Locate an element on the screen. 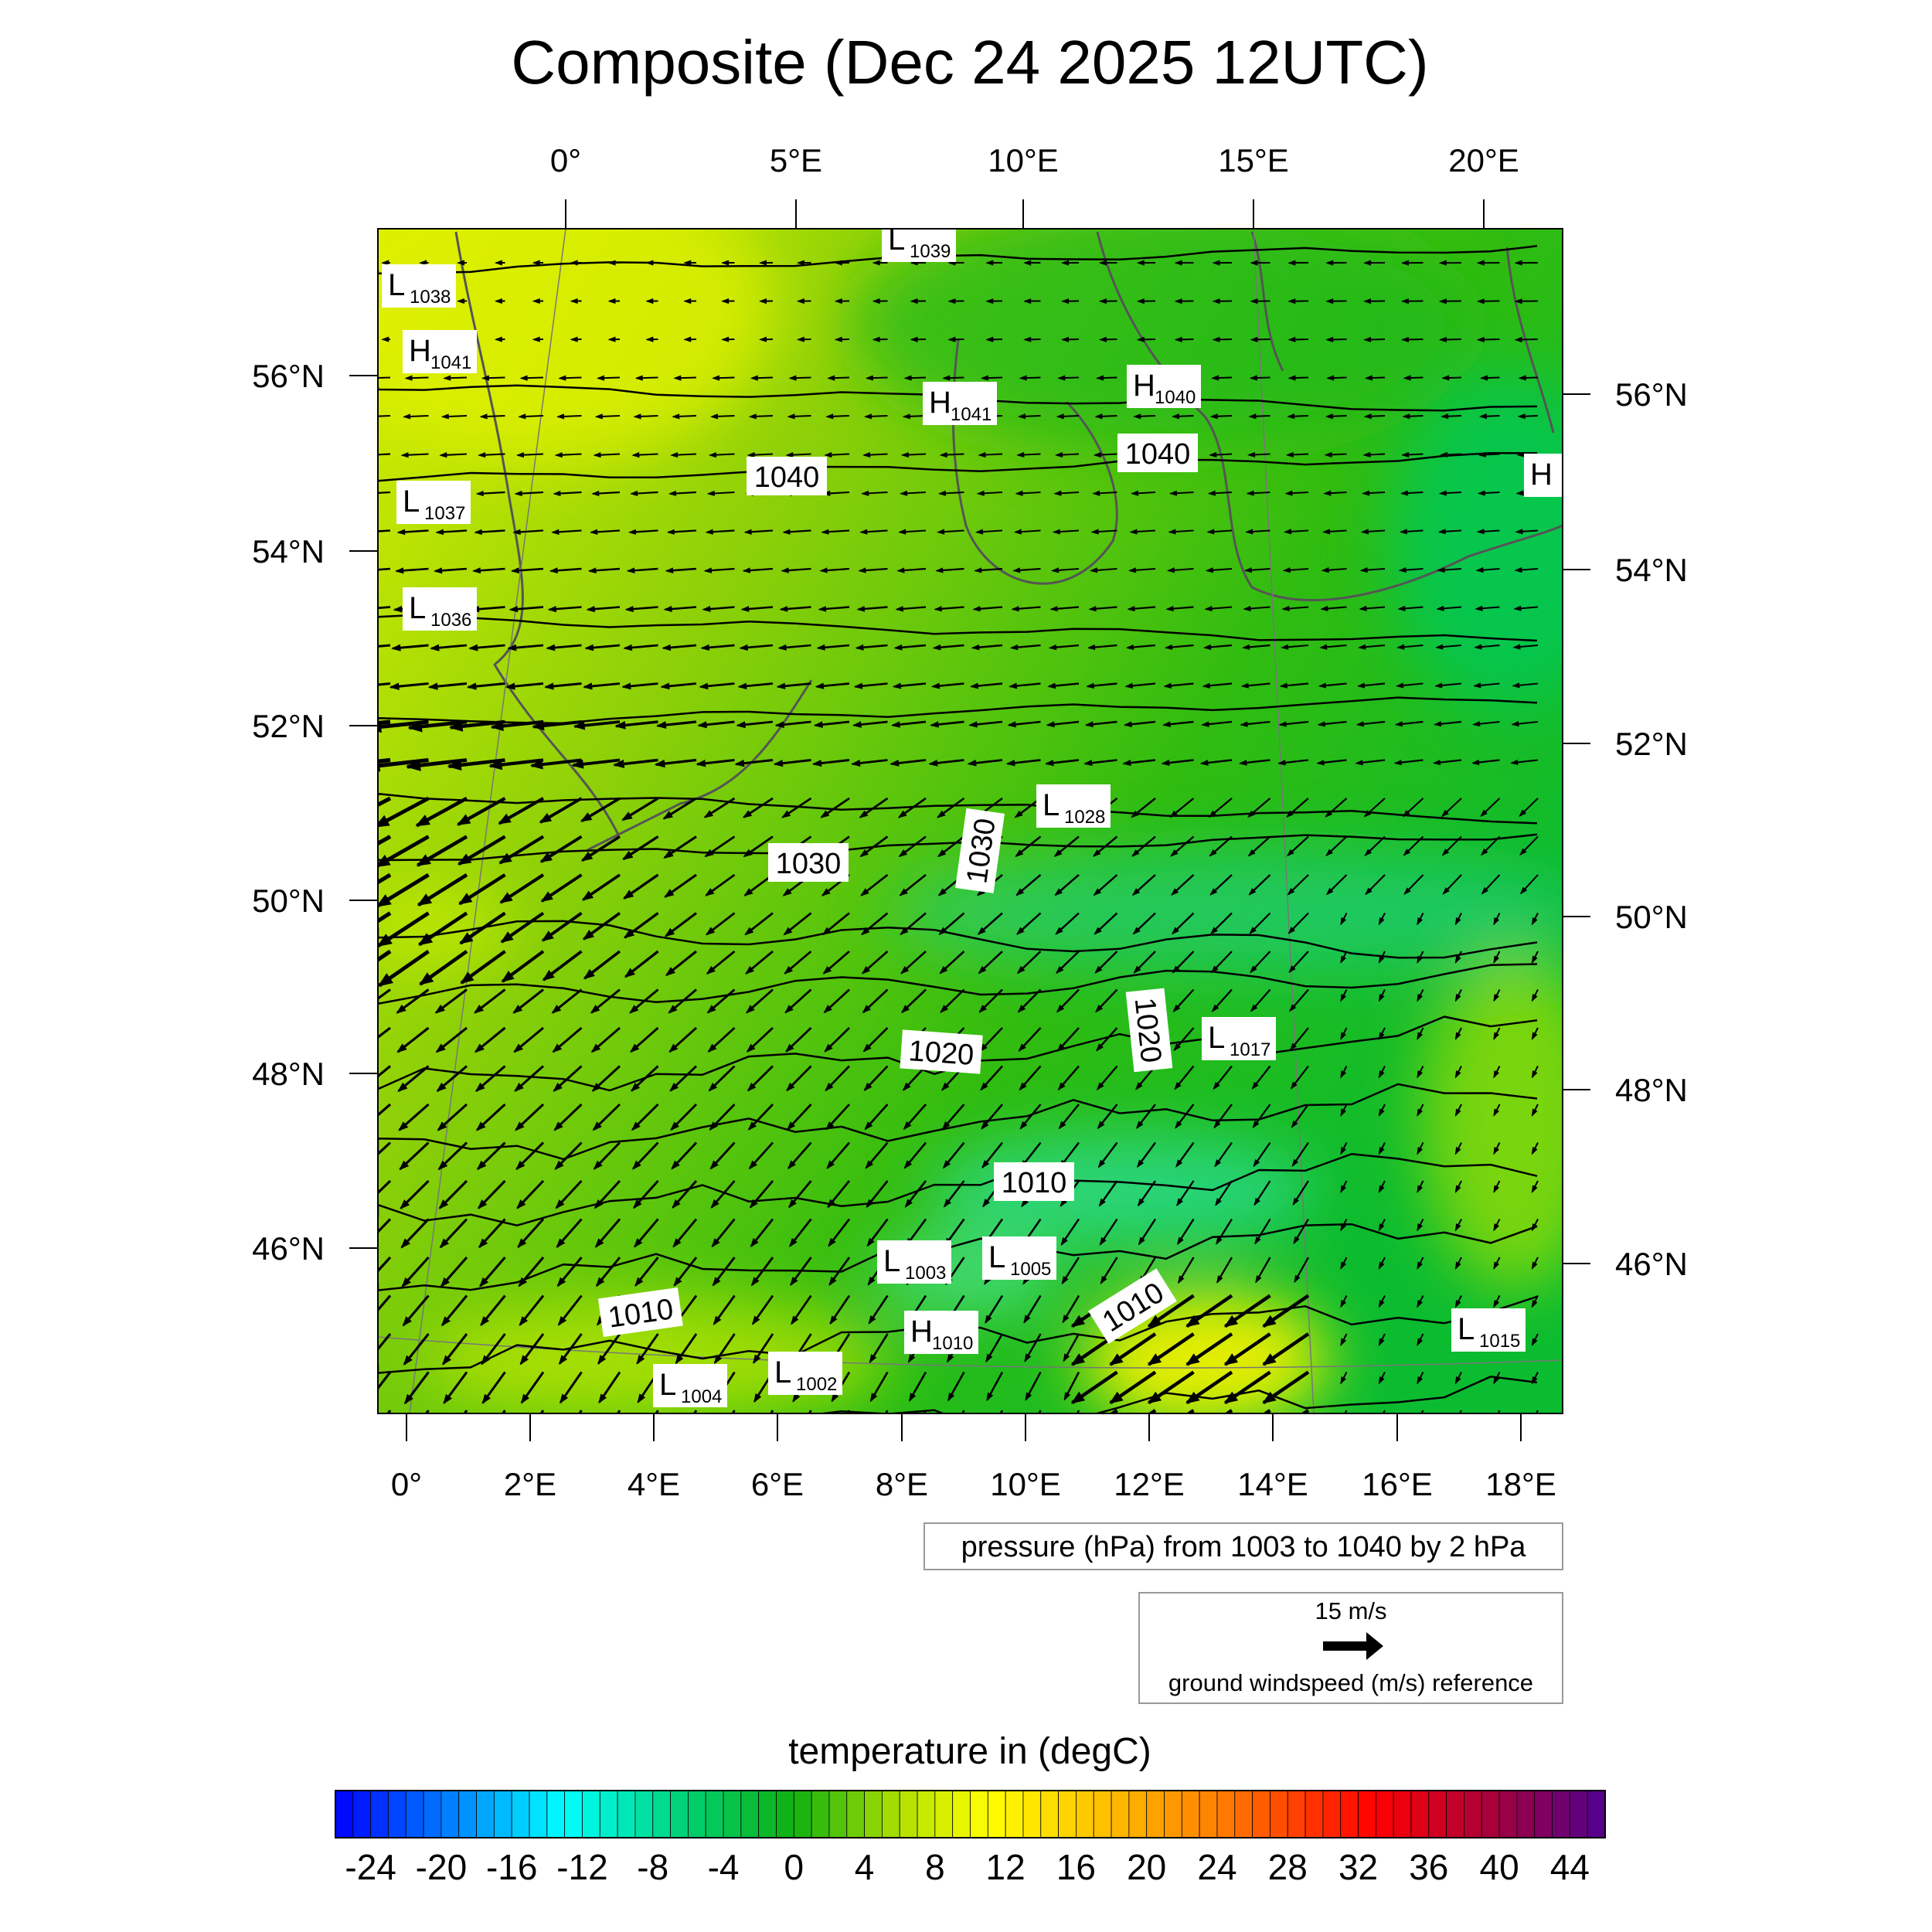 This screenshot has height=1932, width=1932. bottom-lon-label: 18°E is located at coordinates (1520, 1484).